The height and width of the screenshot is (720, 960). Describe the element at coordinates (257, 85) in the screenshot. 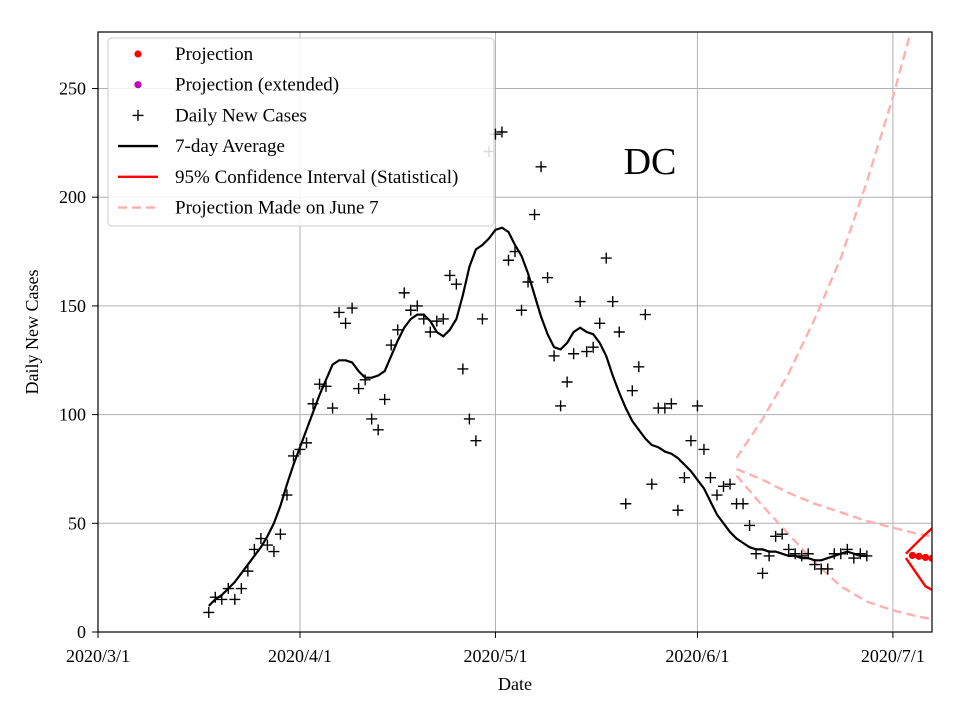

I see `legend-label: Projection (extended)` at that location.